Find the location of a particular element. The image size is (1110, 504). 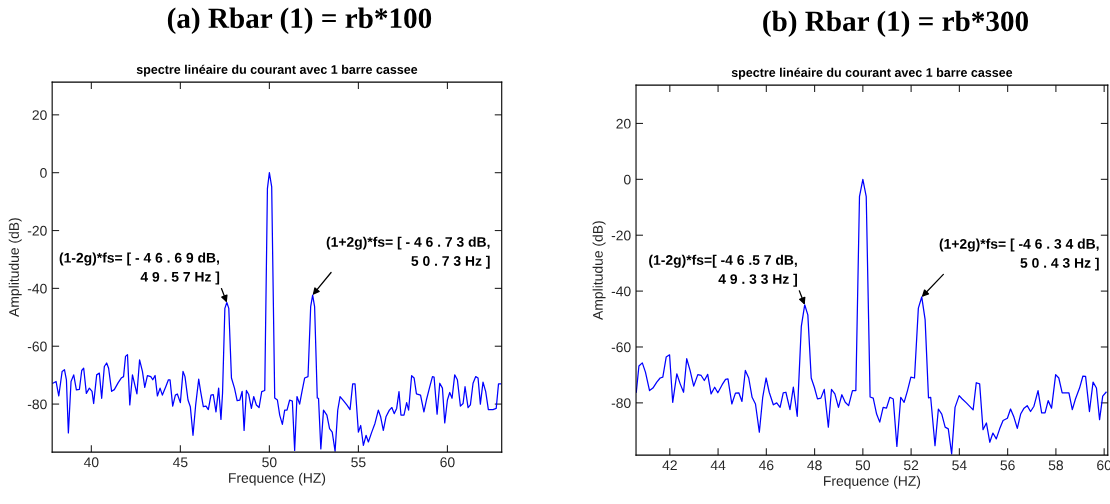

x-tick-label: 58 is located at coordinates (1056, 465).